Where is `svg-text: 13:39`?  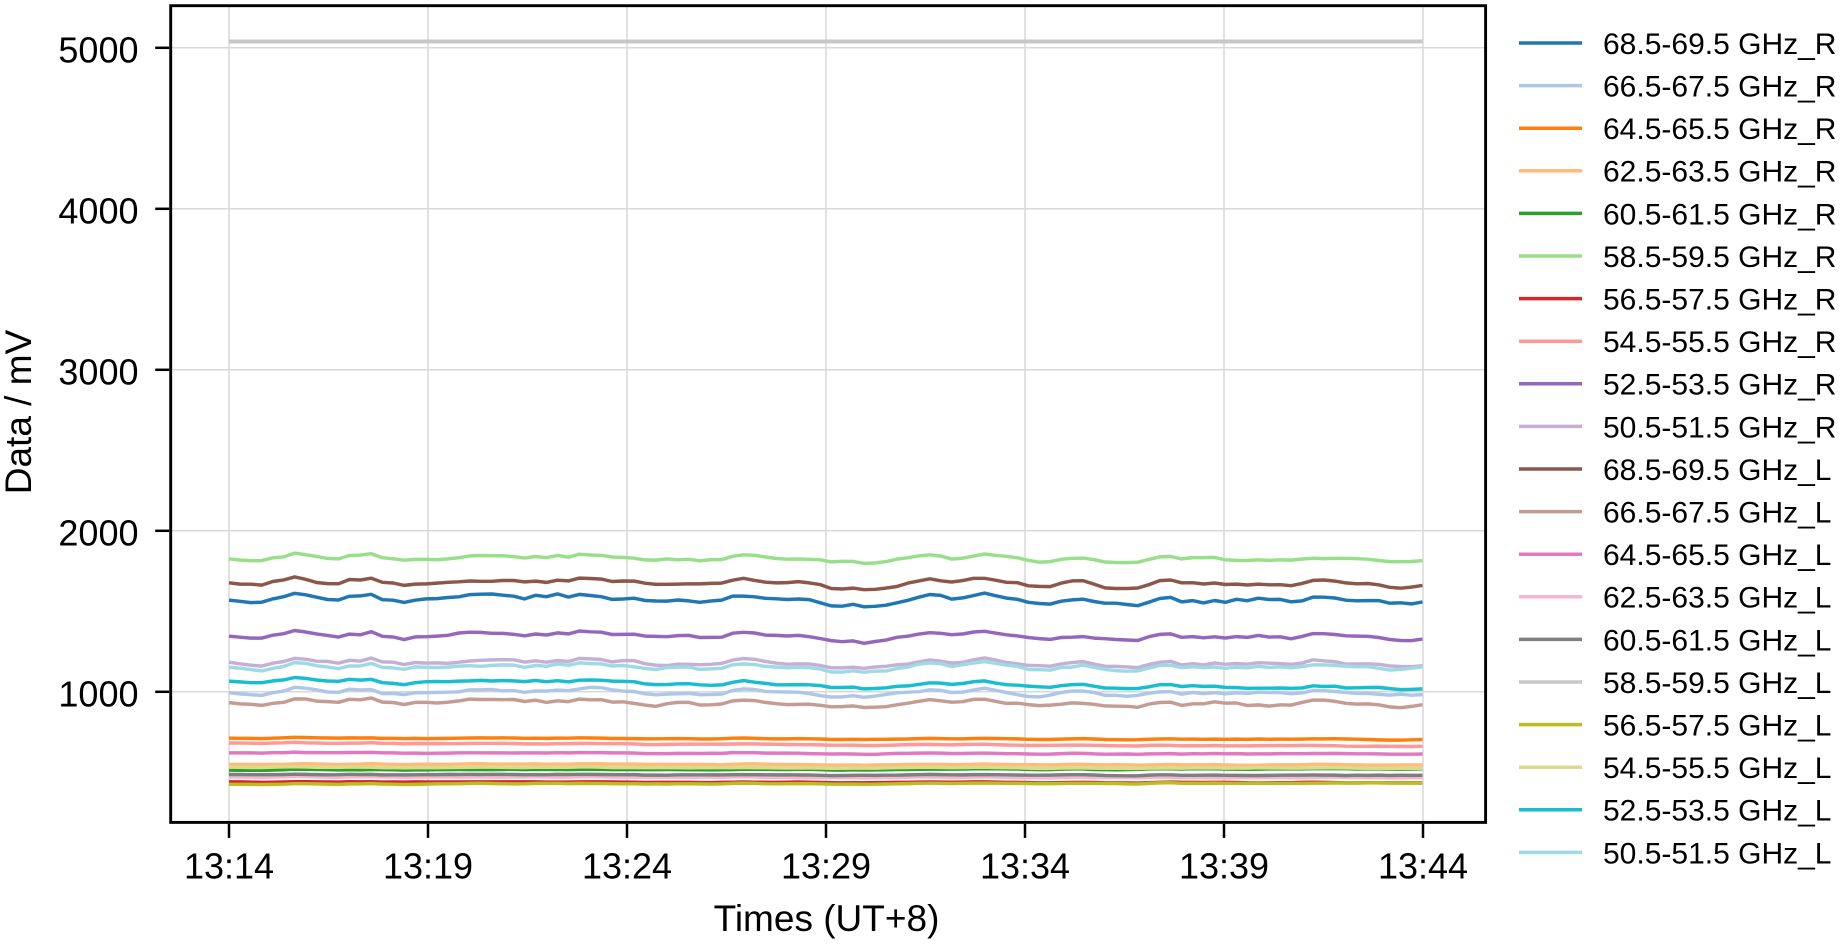 svg-text: 13:39 is located at coordinates (1224, 866).